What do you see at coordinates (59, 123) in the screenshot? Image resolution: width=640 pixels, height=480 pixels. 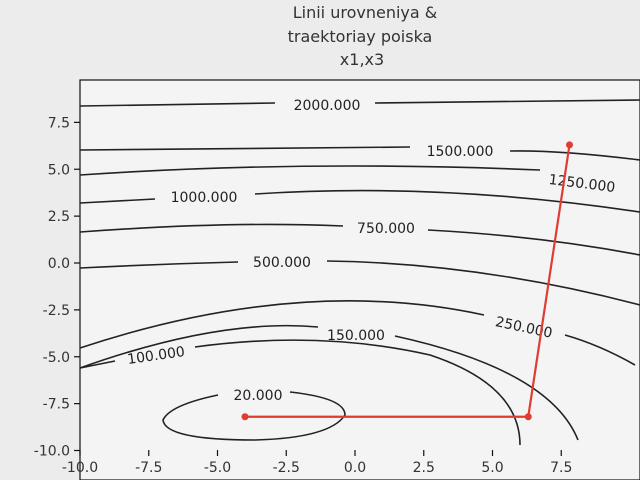 I see `y-tick-label: 7.5` at bounding box center [59, 123].